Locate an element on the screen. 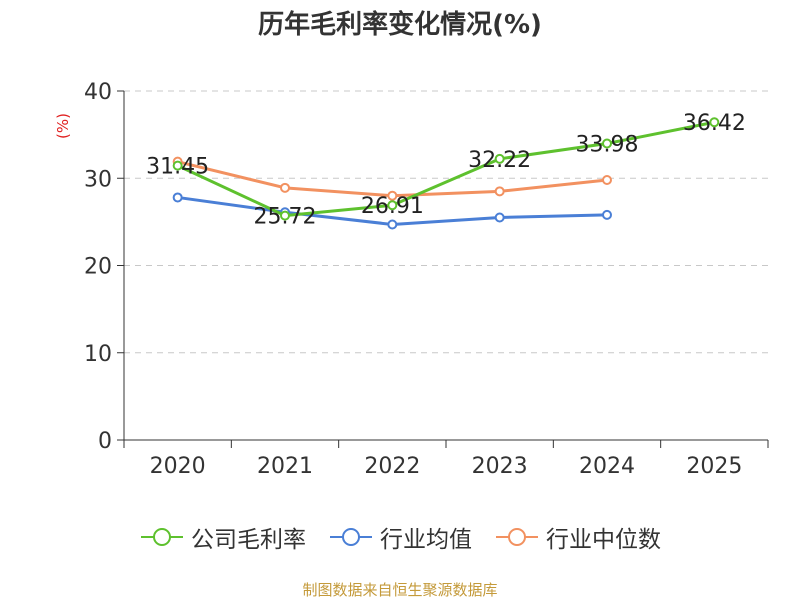  data-label: 25.72 is located at coordinates (285, 217).